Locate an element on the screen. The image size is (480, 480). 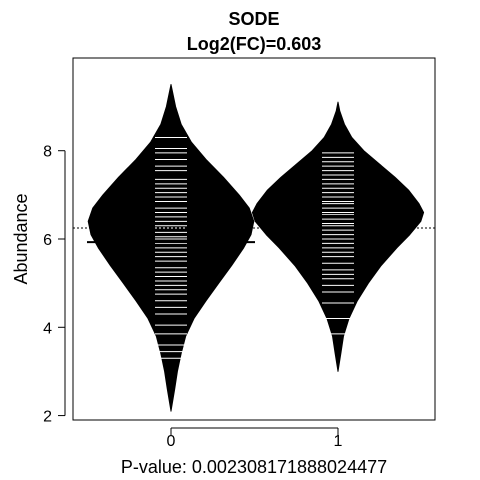
y-tick-label: 8 is located at coordinates (47, 152).